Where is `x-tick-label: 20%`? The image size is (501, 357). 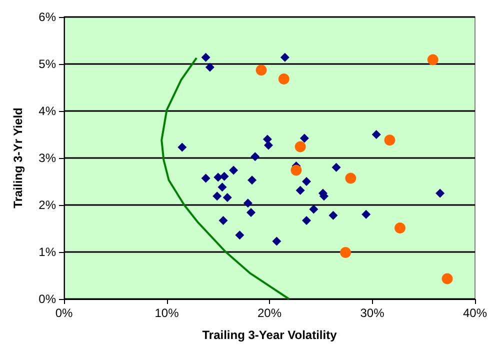
x-tick-label: 20% is located at coordinates (269, 313).